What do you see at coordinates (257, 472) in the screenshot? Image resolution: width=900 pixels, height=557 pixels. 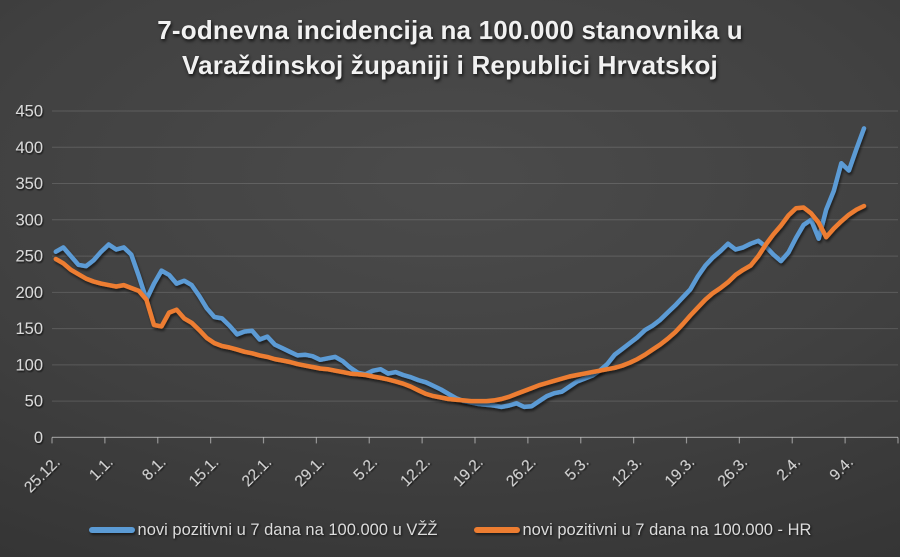 I see `x-axis-tick-label: 22.1.` at bounding box center [257, 472].